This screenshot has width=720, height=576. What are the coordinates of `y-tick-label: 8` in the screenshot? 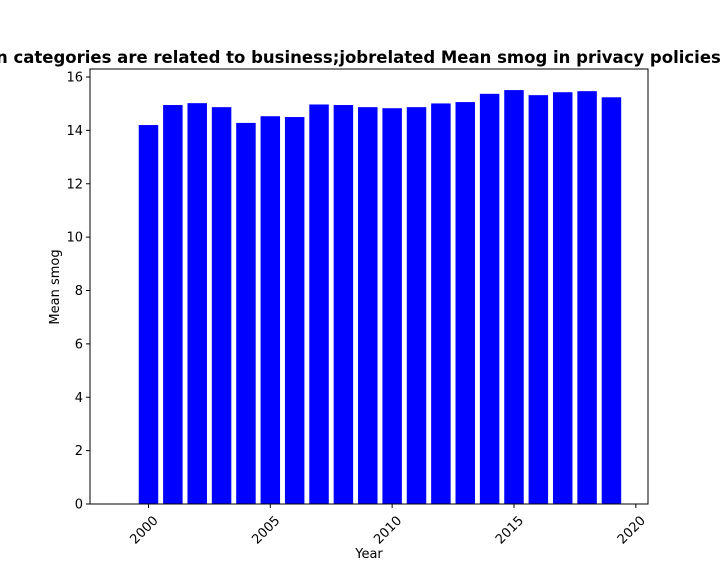 It's located at (79, 291).